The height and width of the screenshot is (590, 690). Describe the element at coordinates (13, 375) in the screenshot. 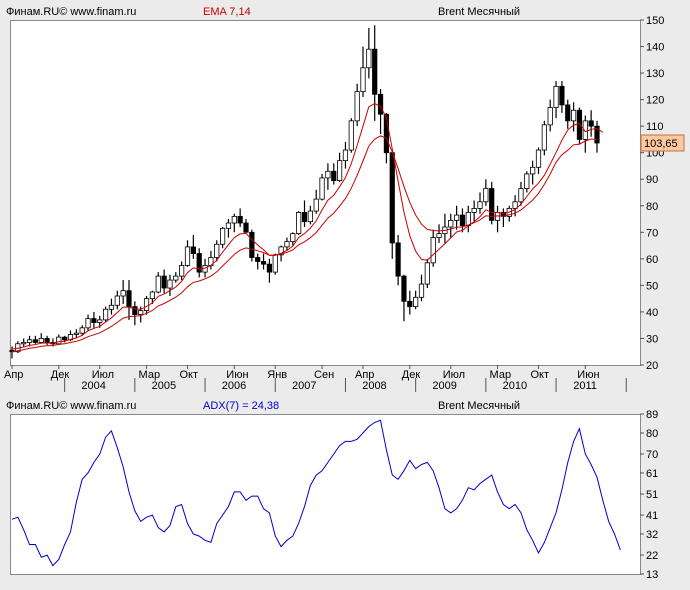

I see `month-label: Апр` at that location.